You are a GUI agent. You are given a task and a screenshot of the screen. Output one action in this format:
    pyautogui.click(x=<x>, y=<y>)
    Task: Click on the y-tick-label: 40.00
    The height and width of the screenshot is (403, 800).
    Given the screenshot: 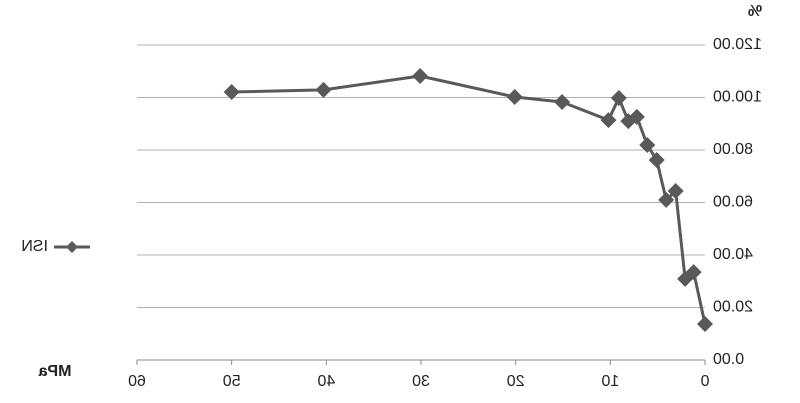 What is the action you would take?
    pyautogui.click(x=733, y=254)
    